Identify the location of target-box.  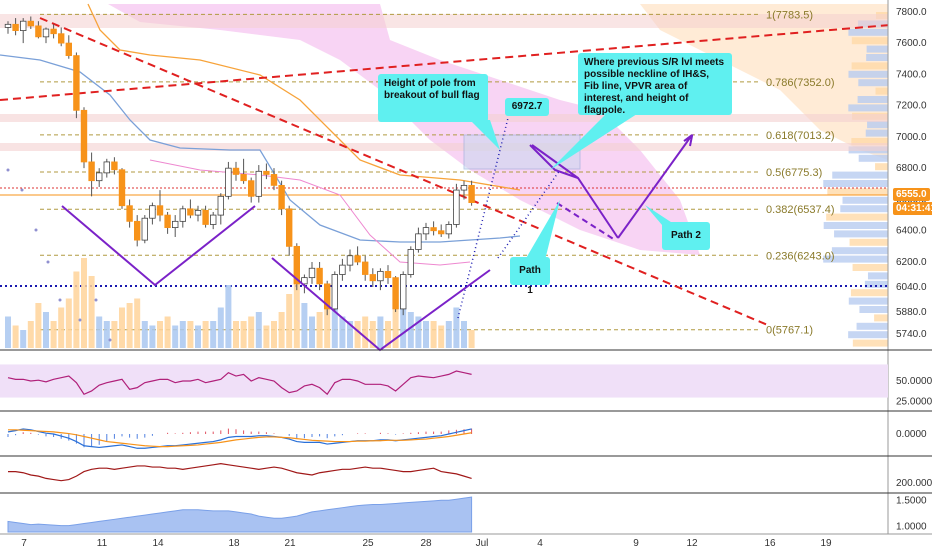
(522, 152).